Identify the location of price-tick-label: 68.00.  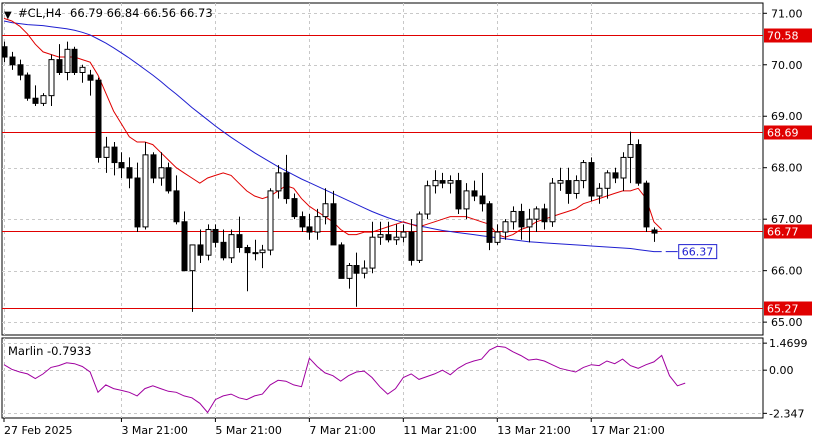
(787, 168).